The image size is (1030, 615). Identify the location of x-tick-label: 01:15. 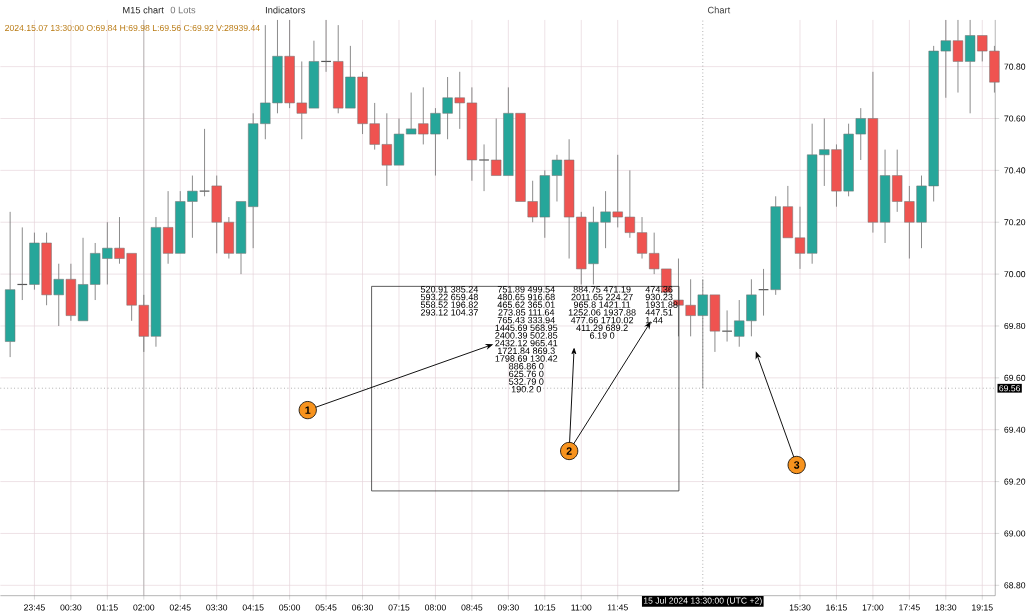
(107, 607).